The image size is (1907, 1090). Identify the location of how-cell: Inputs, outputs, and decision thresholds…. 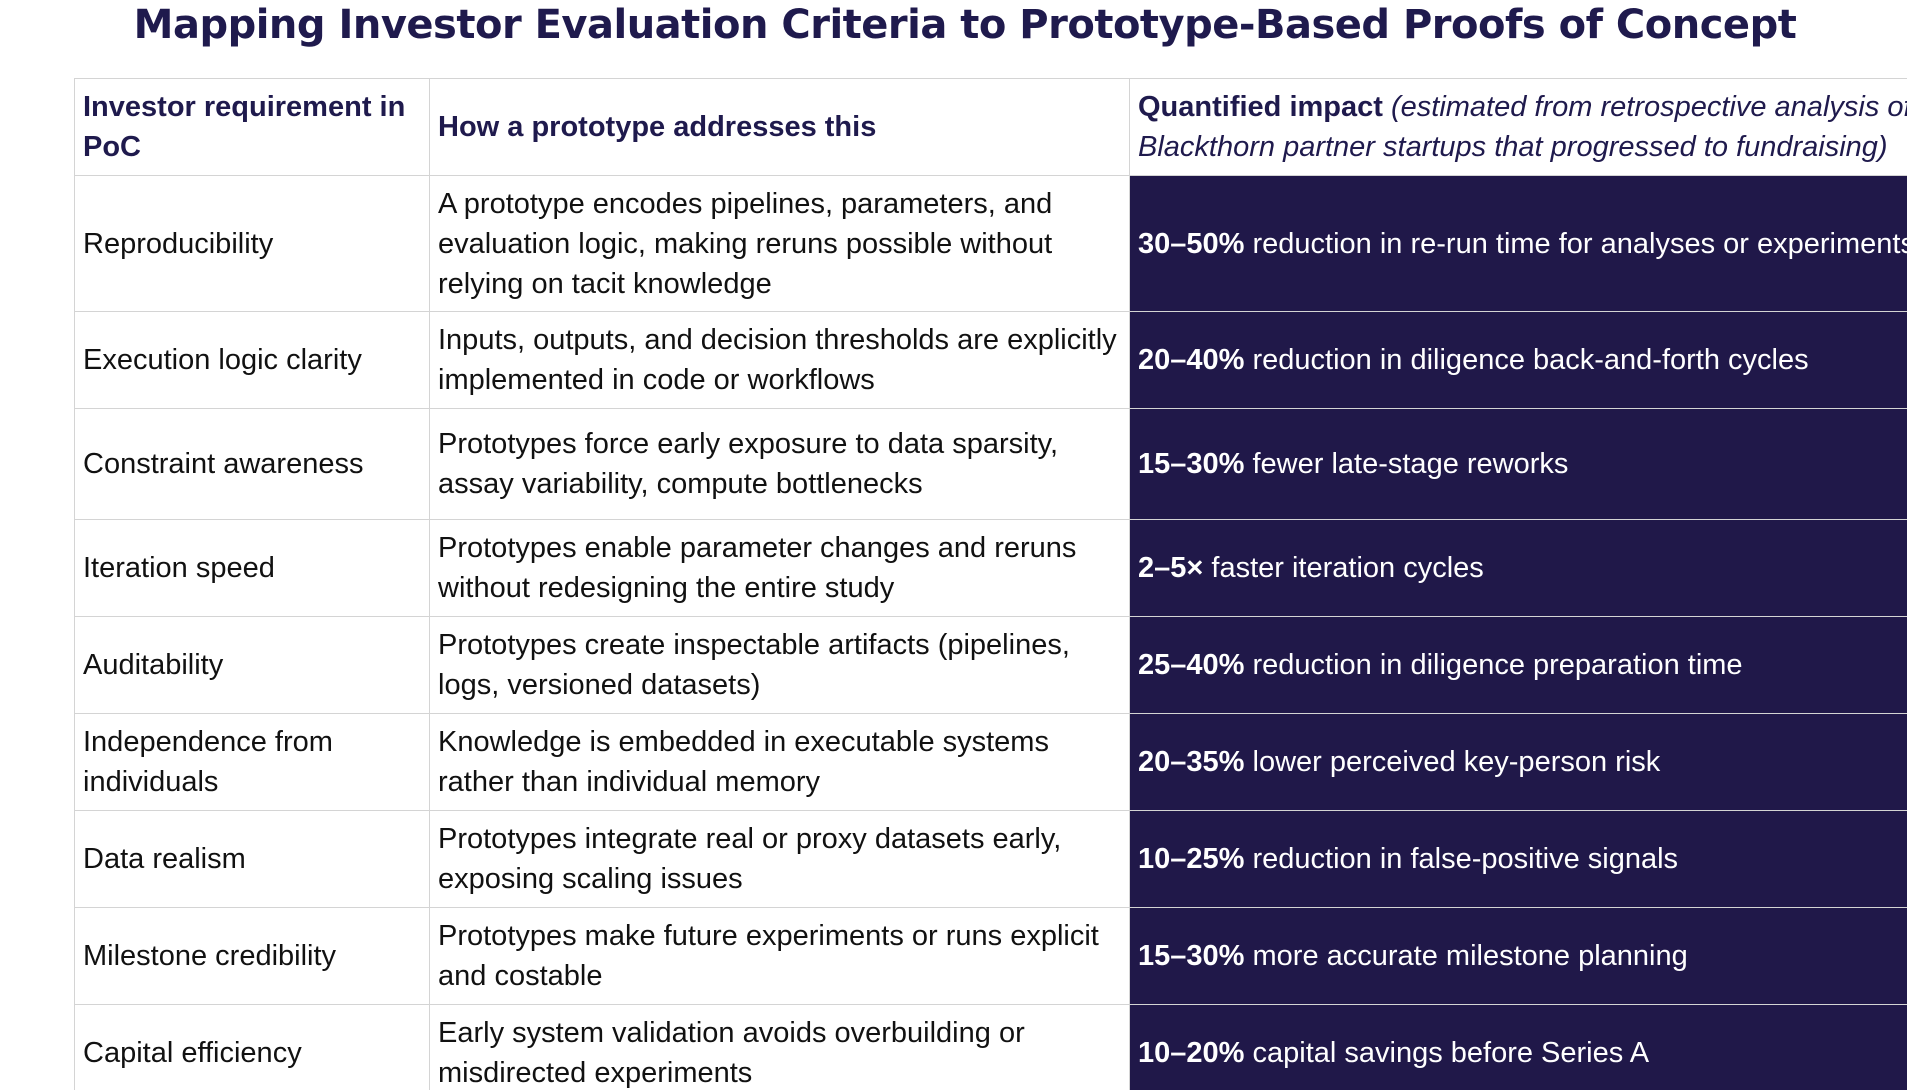
(779, 360).